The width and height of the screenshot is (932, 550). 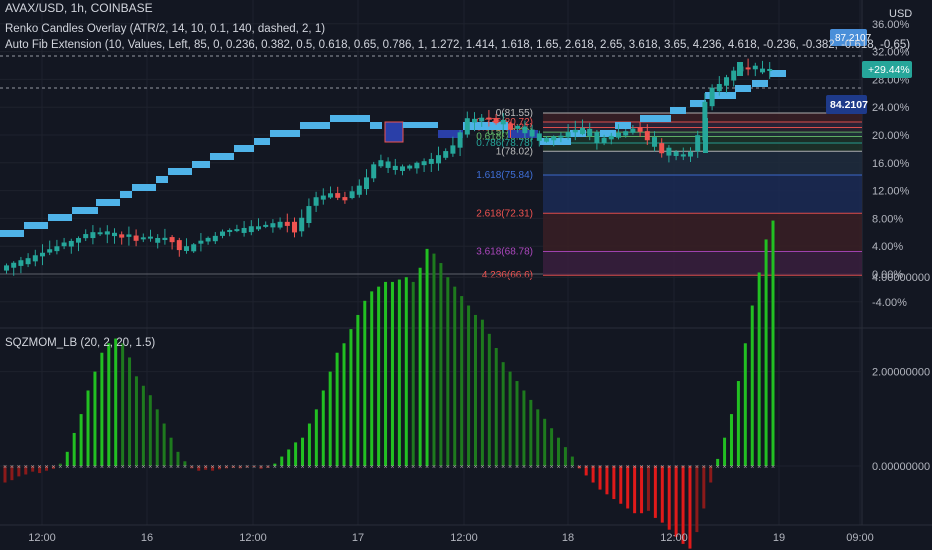 I want to click on sqzmom-indicator-label: SQZMOM_LB (20, 2, 20, 1.5), so click(x=80, y=343).